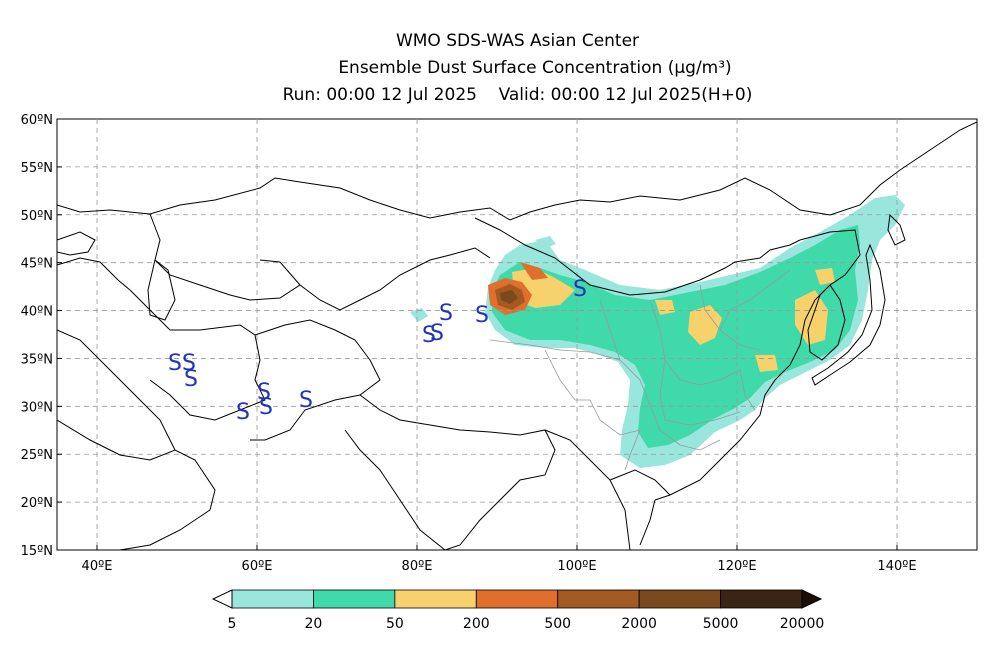 The image size is (1000, 666). Describe the element at coordinates (37, 503) in the screenshot. I see `lat-tick-label: 20ºN` at that location.